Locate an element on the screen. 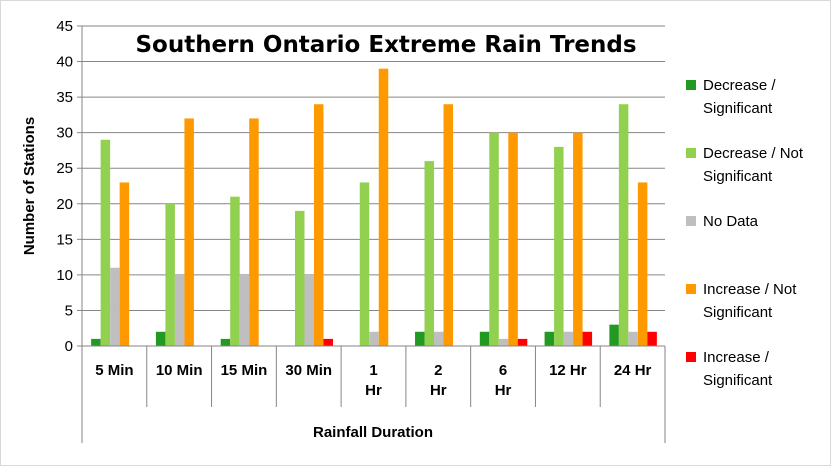 This screenshot has height=467, width=832. x-tick-label-line: 2 is located at coordinates (438, 370).